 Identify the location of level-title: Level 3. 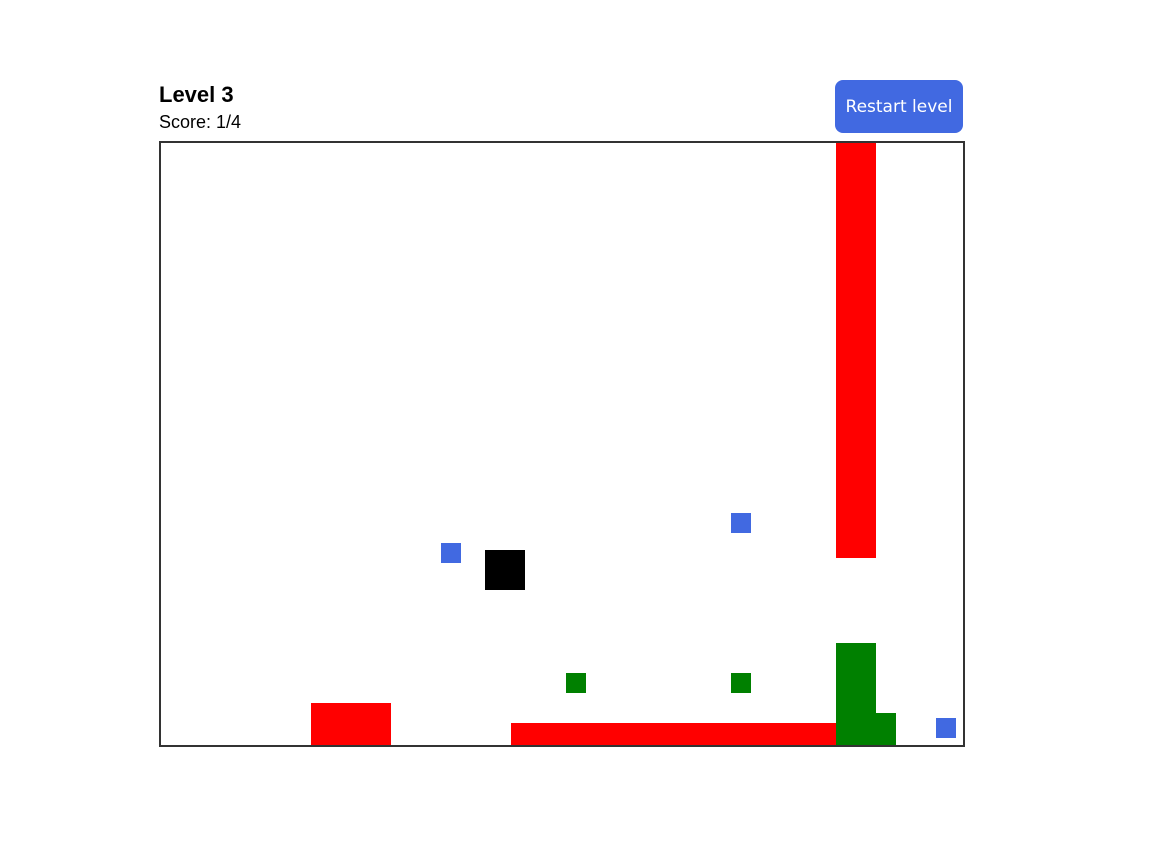
(196, 94).